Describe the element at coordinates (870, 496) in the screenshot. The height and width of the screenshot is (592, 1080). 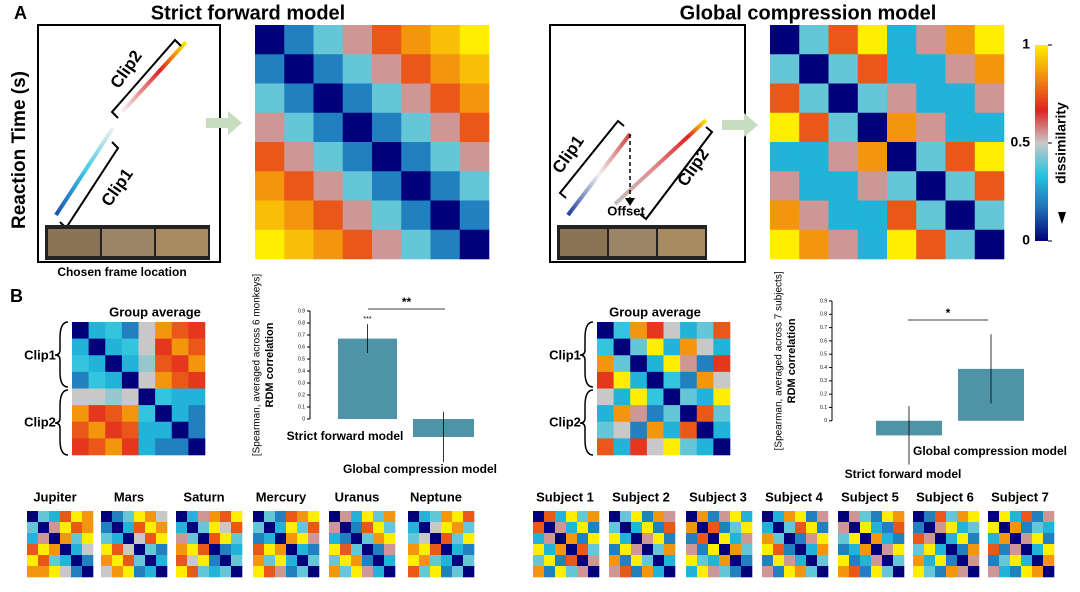
I see `subject-name: Subject 5` at that location.